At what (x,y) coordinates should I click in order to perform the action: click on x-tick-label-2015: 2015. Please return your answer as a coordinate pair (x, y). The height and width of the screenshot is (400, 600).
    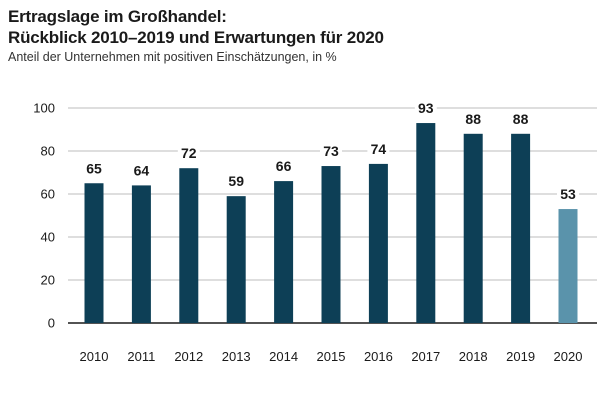
    Looking at the image, I should click on (331, 356).